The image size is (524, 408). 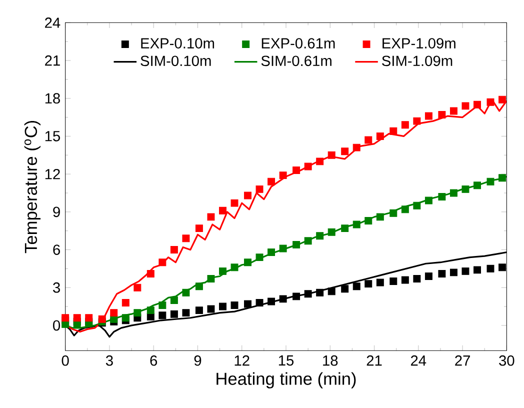 What do you see at coordinates (65, 360) in the screenshot?
I see `x-tick-label: 0` at bounding box center [65, 360].